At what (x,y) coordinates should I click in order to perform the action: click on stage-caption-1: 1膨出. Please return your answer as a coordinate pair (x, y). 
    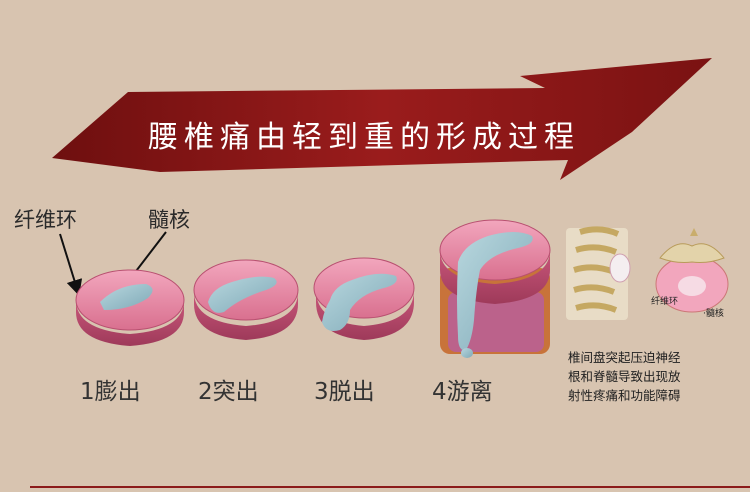
    Looking at the image, I should click on (110, 392).